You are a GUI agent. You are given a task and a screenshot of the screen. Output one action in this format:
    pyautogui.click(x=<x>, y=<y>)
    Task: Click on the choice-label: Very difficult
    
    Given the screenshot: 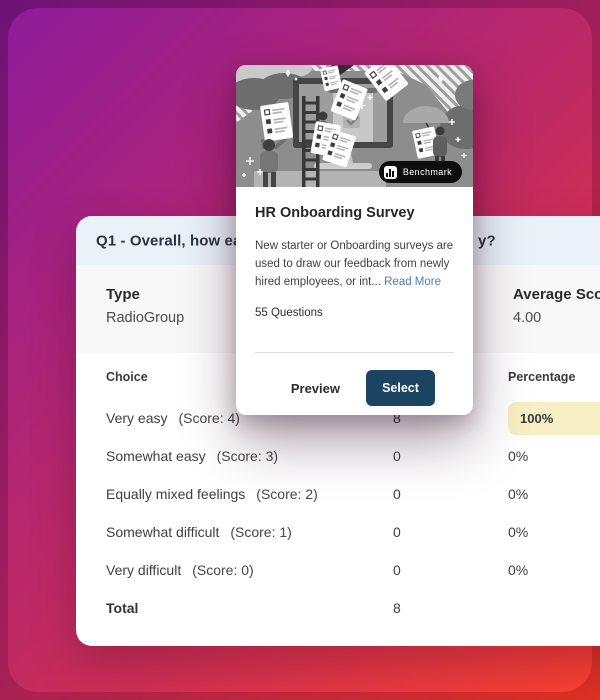 What is the action you would take?
    pyautogui.click(x=144, y=570)
    